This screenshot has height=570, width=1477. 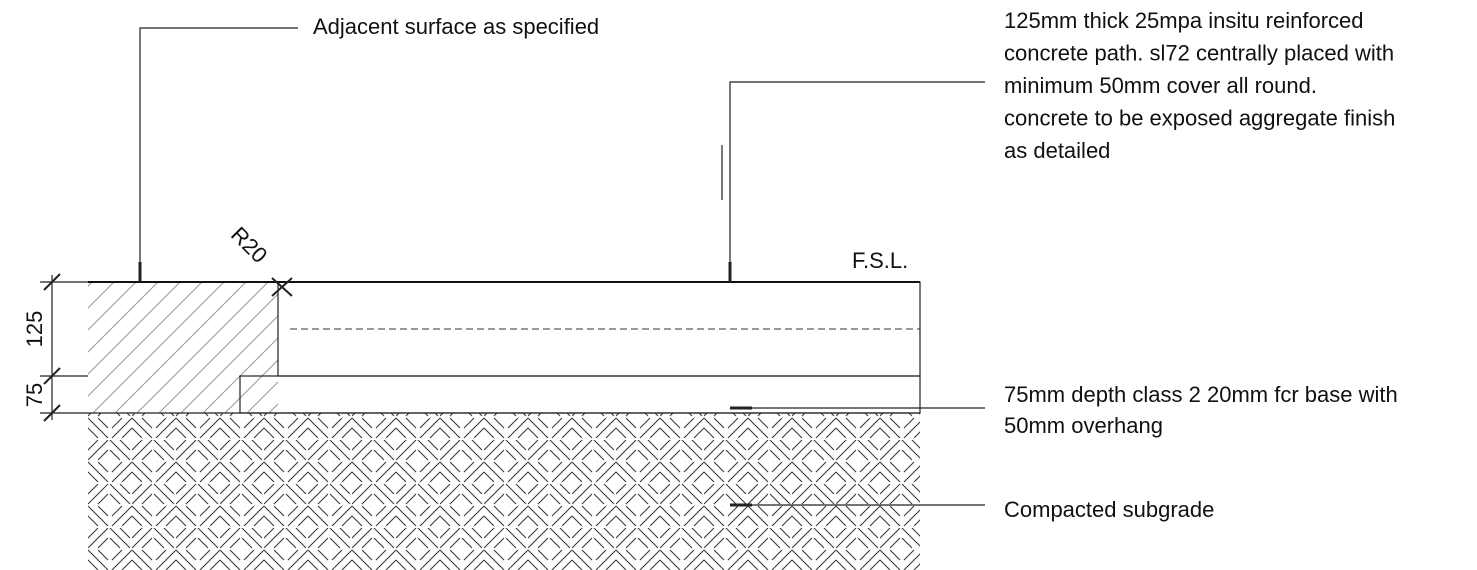 I want to click on label-line: 50mm overhang, so click(x=1083, y=425).